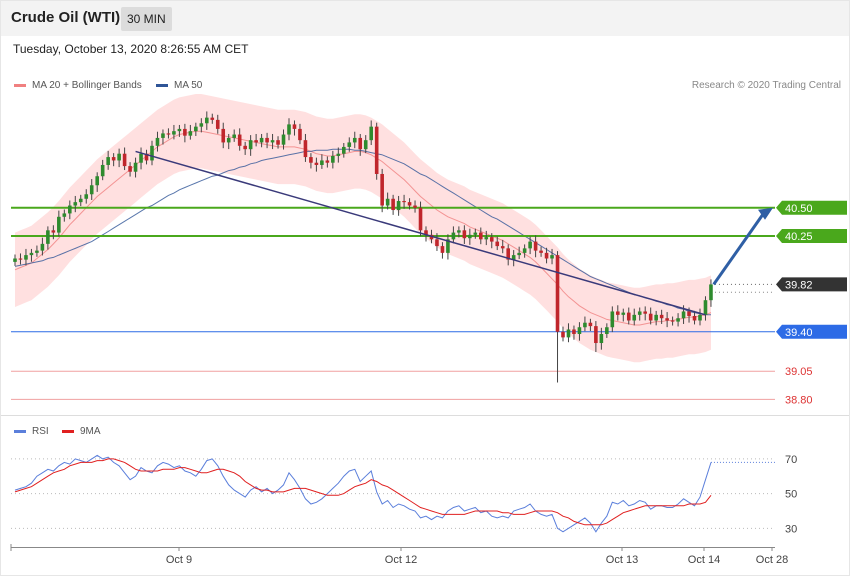  What do you see at coordinates (401, 560) in the screenshot?
I see `x-tick-label: Oct 12` at bounding box center [401, 560].